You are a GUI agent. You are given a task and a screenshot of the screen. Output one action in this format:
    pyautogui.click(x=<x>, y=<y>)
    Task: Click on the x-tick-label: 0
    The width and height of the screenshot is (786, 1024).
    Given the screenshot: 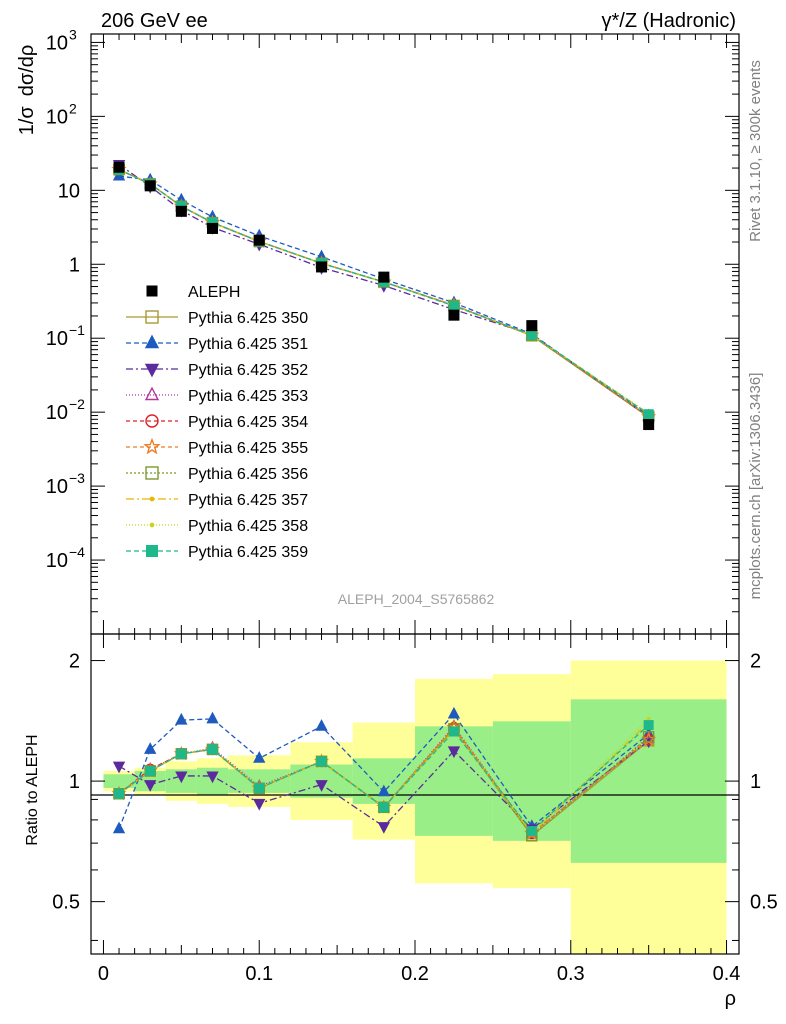 What is the action you would take?
    pyautogui.click(x=103, y=974)
    